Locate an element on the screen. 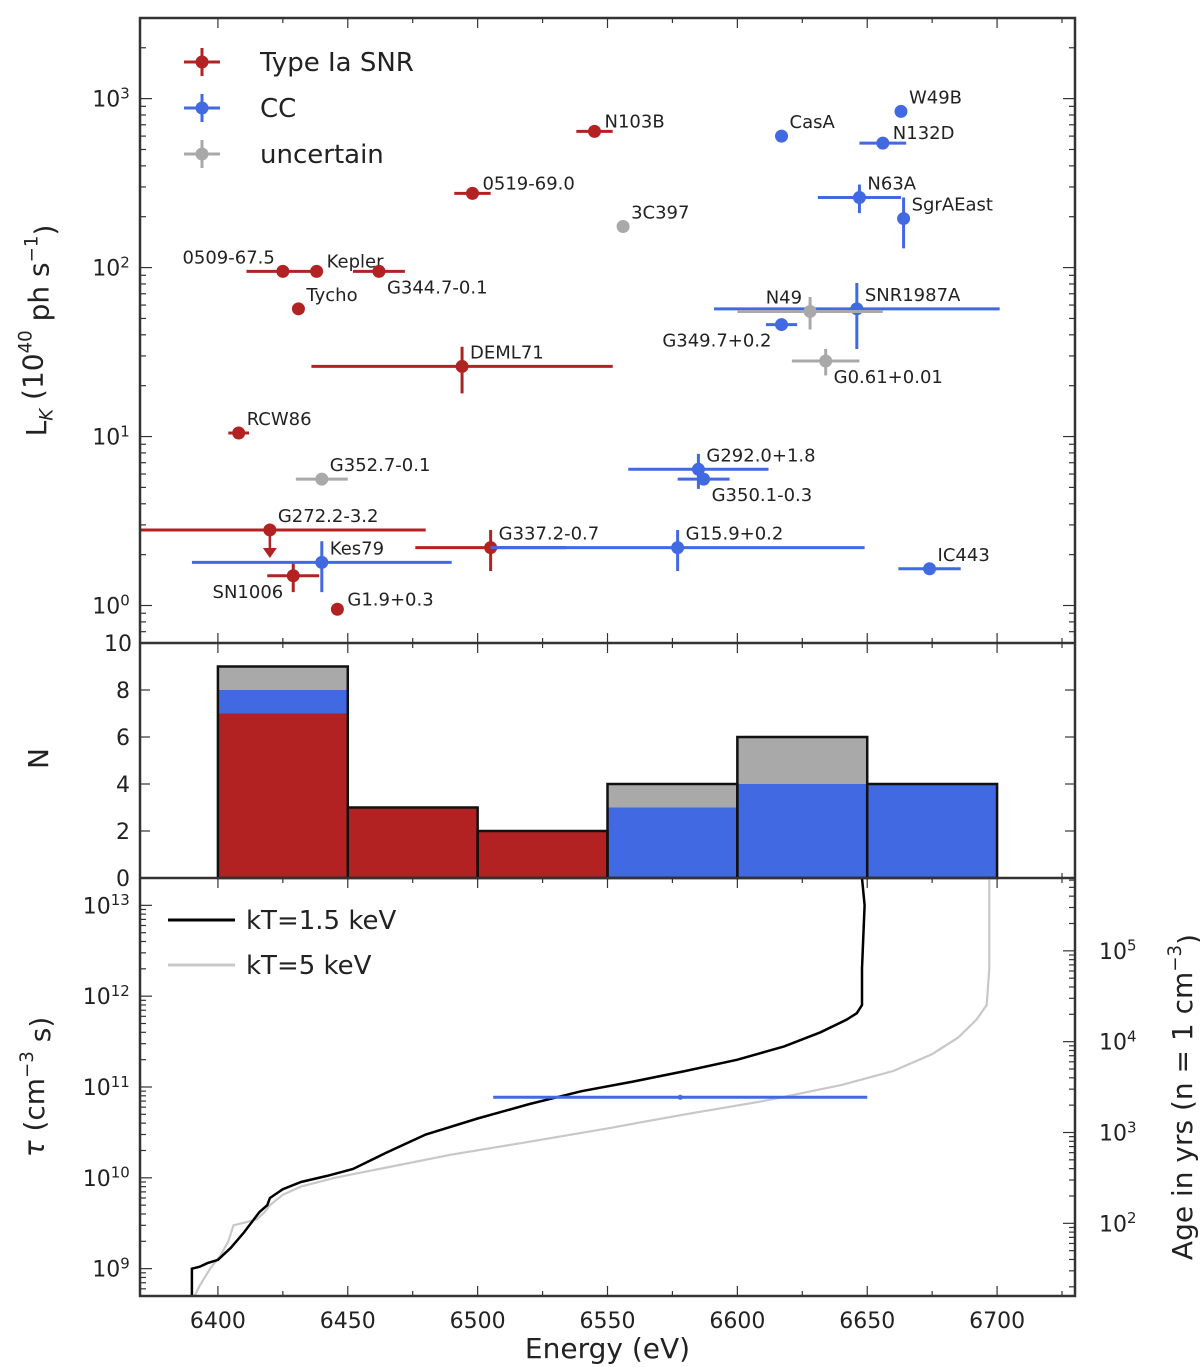 The image size is (1200, 1367). snr-label: G15.9+0.2 is located at coordinates (735, 534).